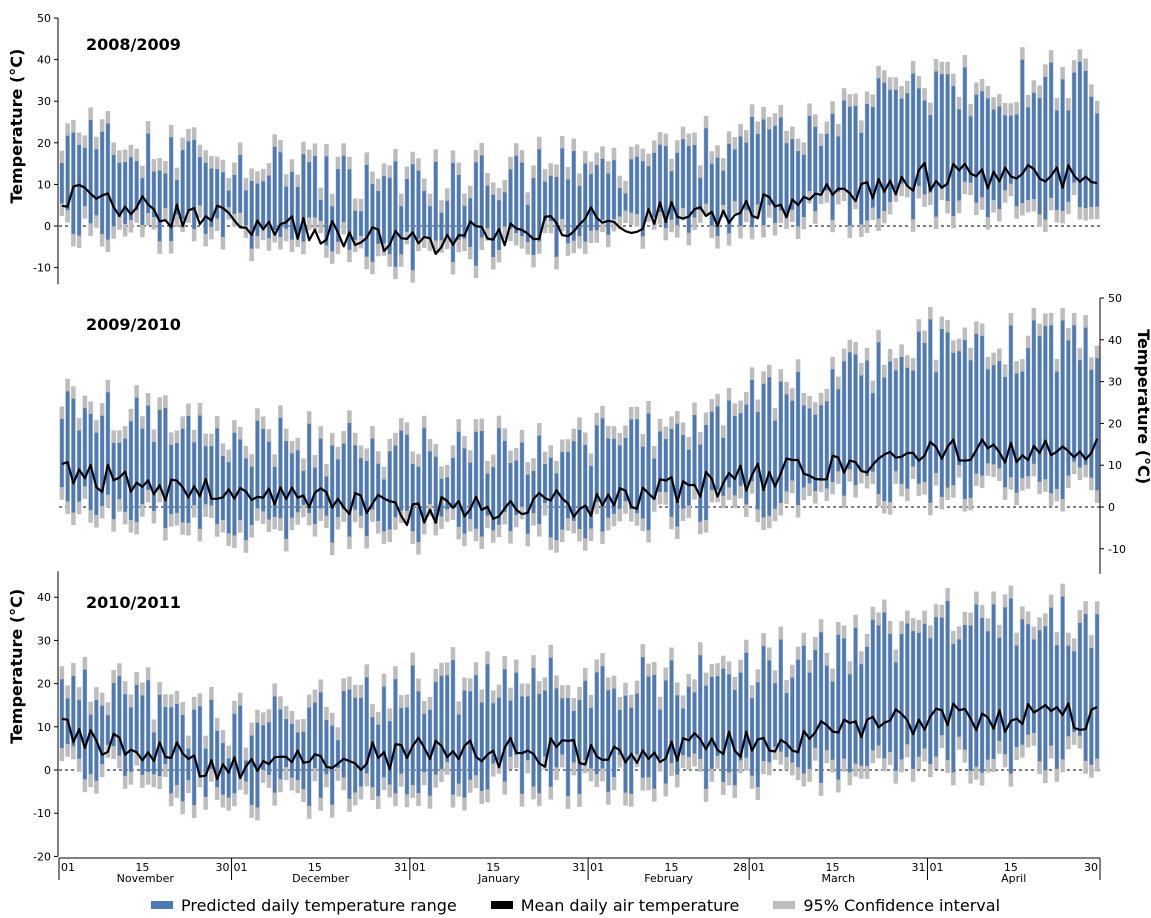 Image resolution: width=1151 pixels, height=918 pixels. Describe the element at coordinates (1111, 507) in the screenshot. I see `y-tick-label: 0` at that location.